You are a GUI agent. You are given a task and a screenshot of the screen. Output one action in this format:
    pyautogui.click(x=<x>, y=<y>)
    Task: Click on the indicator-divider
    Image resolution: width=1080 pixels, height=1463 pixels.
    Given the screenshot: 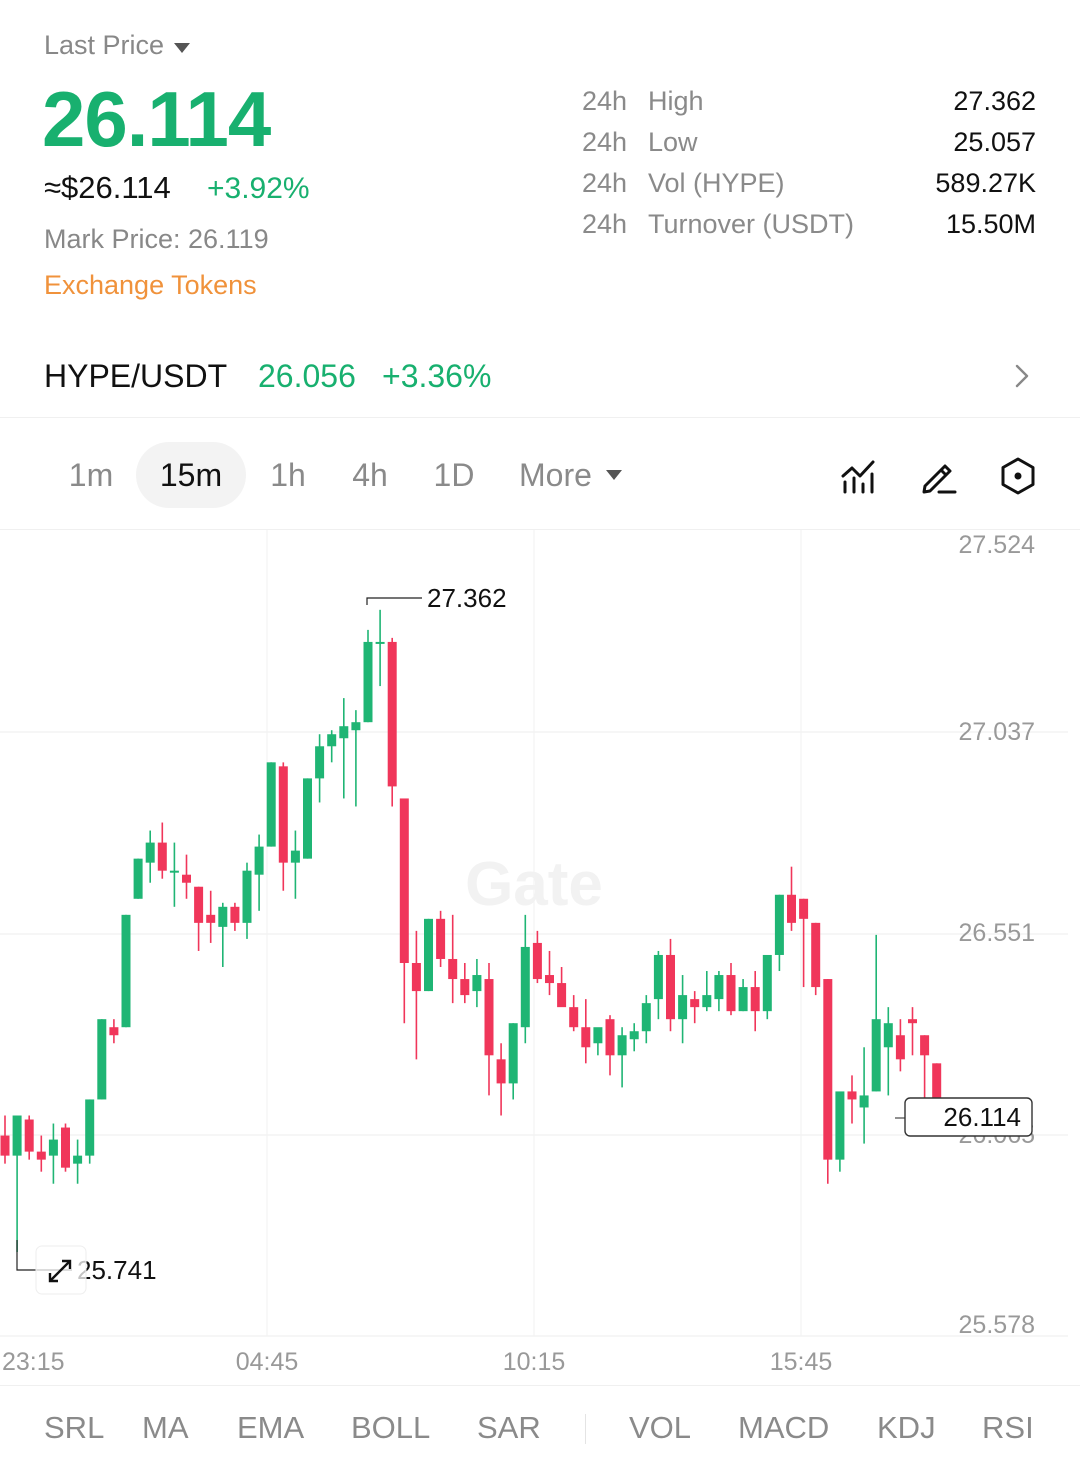 What is the action you would take?
    pyautogui.click(x=585, y=1429)
    